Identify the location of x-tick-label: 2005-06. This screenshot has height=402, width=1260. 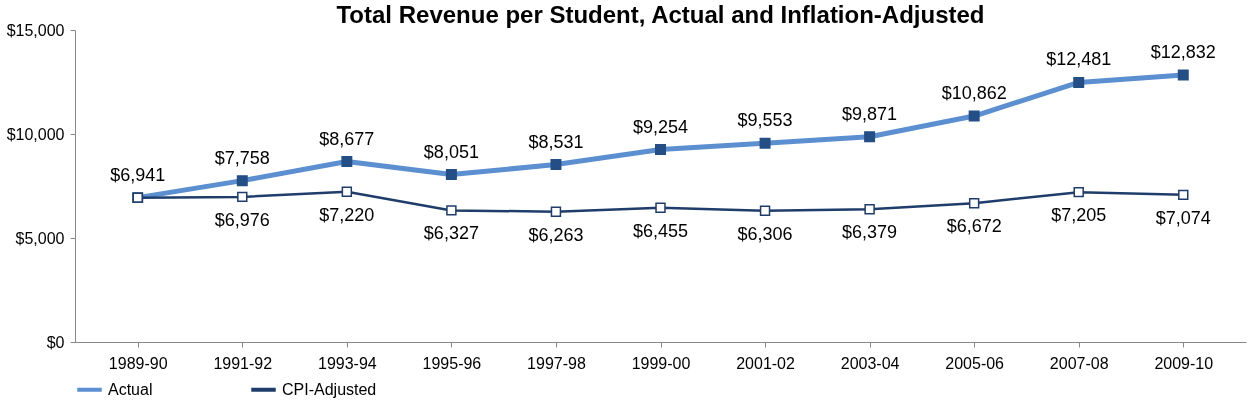
(975, 363).